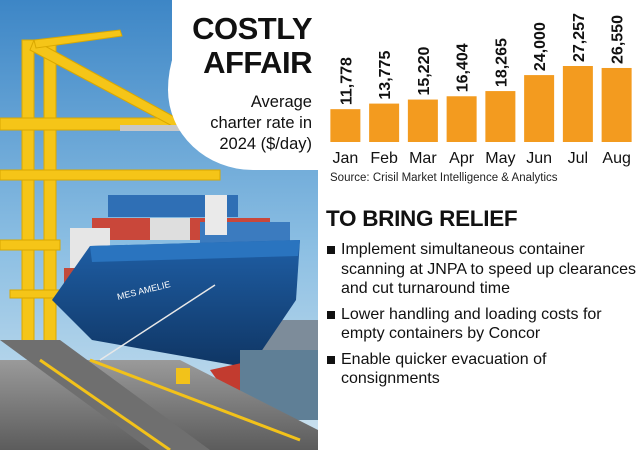 The height and width of the screenshot is (450, 640). Describe the element at coordinates (261, 123) in the screenshot. I see `subtitle-line-2: charter rate in` at that location.